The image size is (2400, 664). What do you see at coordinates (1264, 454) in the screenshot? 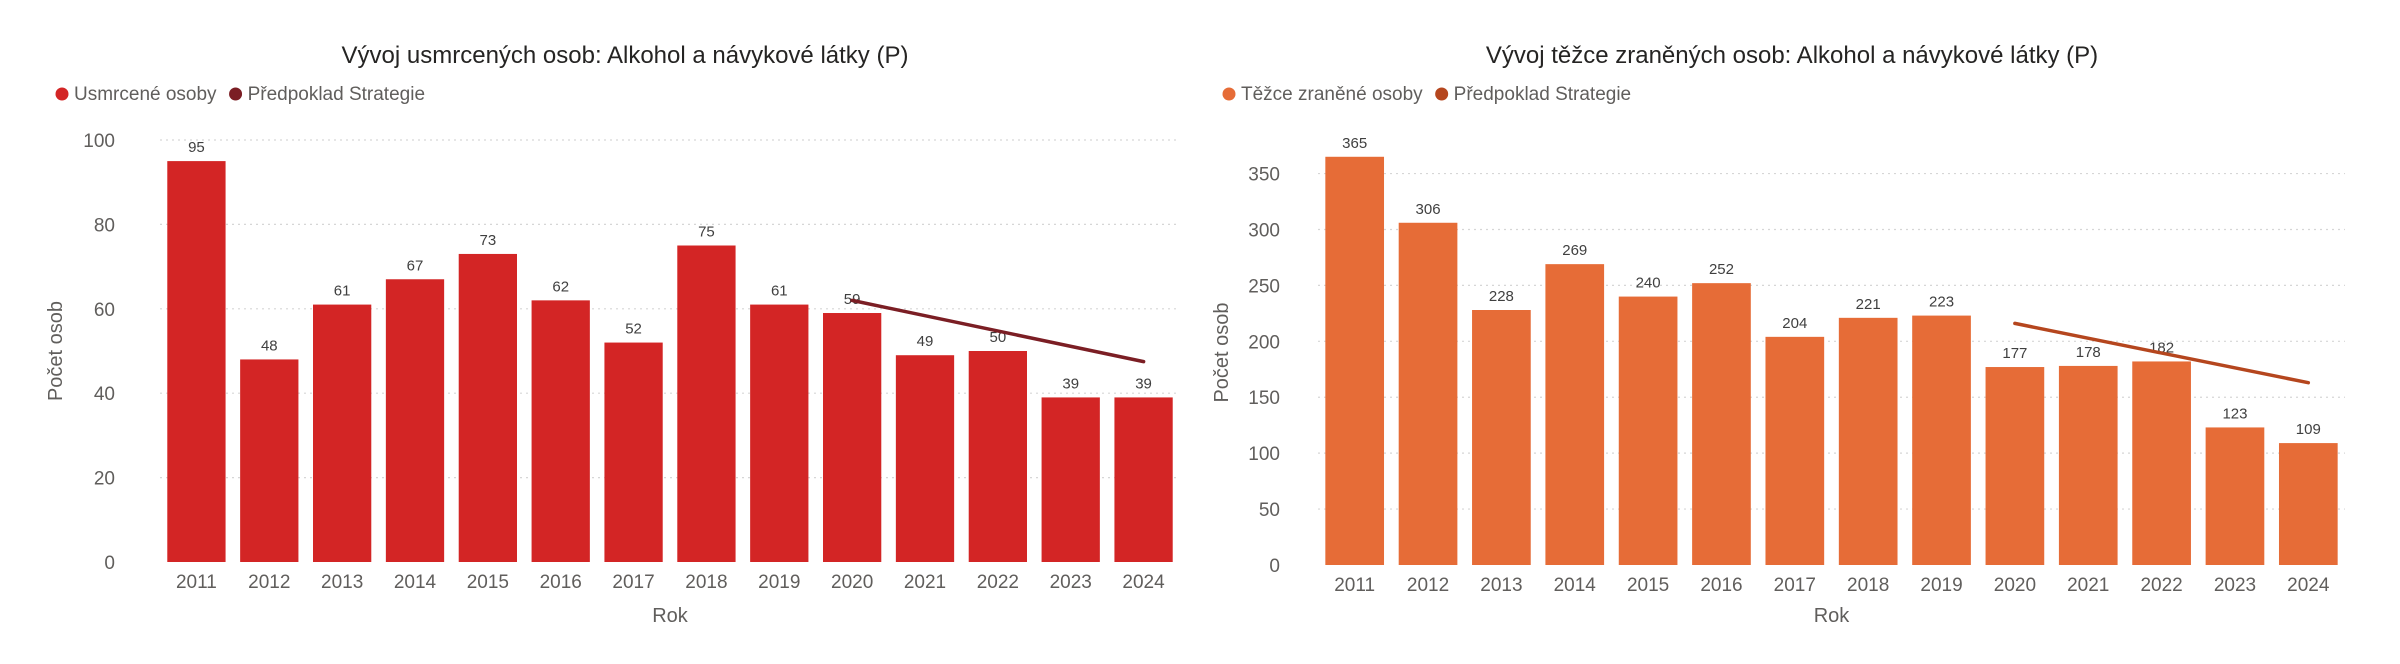
I see `y-tick-label: 100` at bounding box center [1264, 454].